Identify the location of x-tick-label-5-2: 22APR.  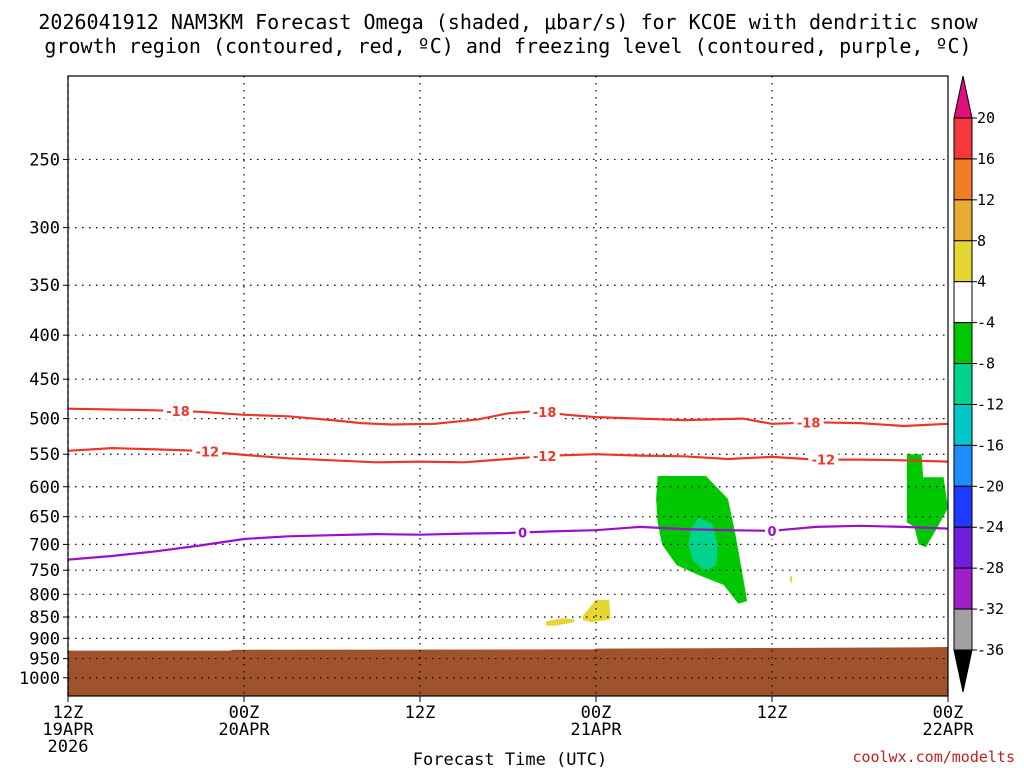
(948, 730).